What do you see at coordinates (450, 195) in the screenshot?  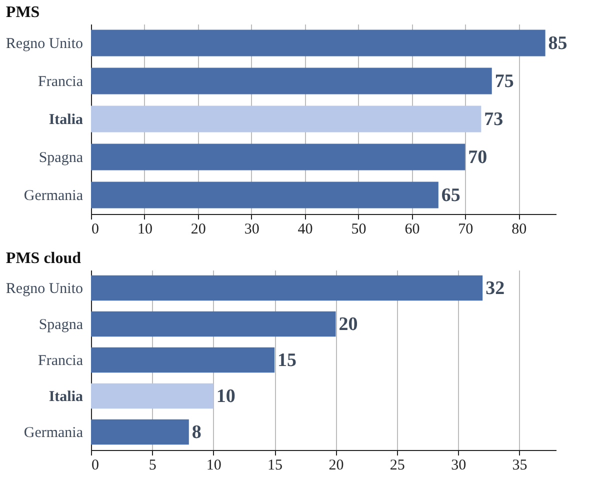 I see `data-label: 65` at bounding box center [450, 195].